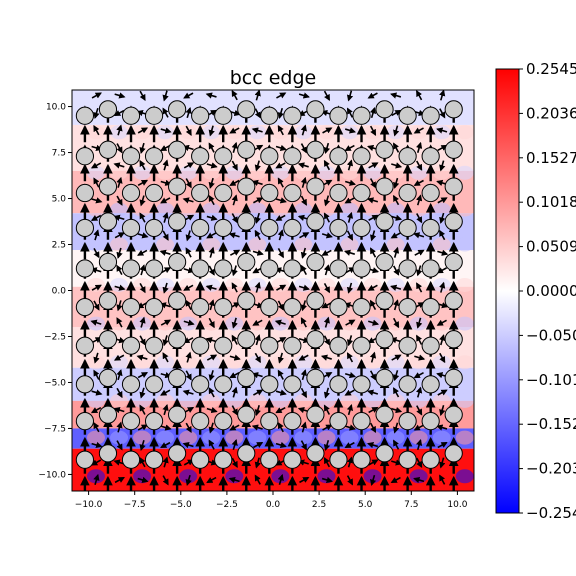 The image size is (576, 576). What do you see at coordinates (365, 505) in the screenshot?
I see `x-tick-label: 5.0` at bounding box center [365, 505].